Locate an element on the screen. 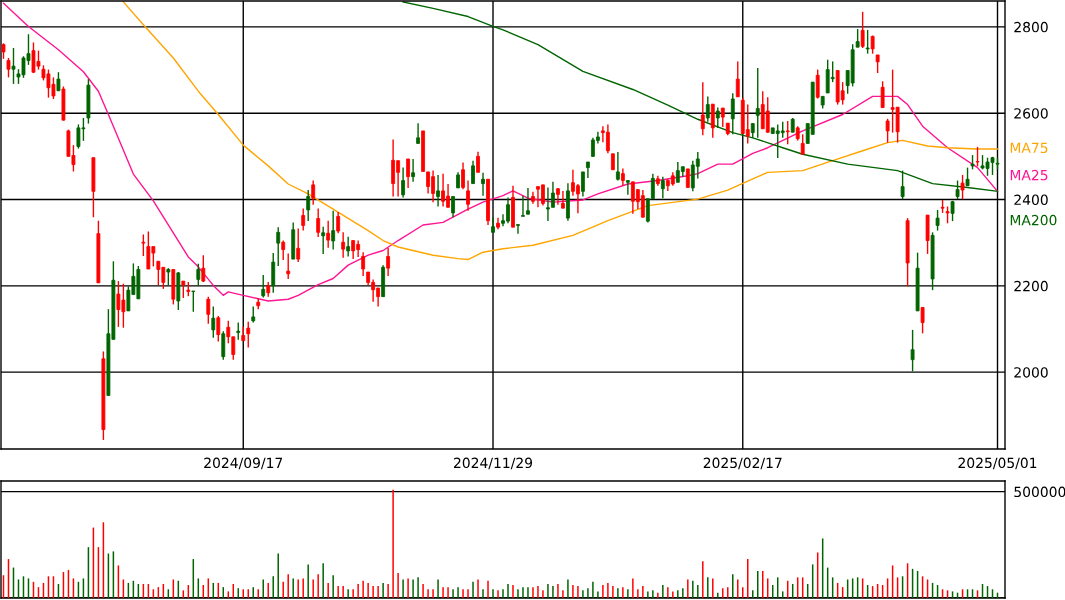 The image size is (1065, 600). series-label: MA200 is located at coordinates (1033, 220).